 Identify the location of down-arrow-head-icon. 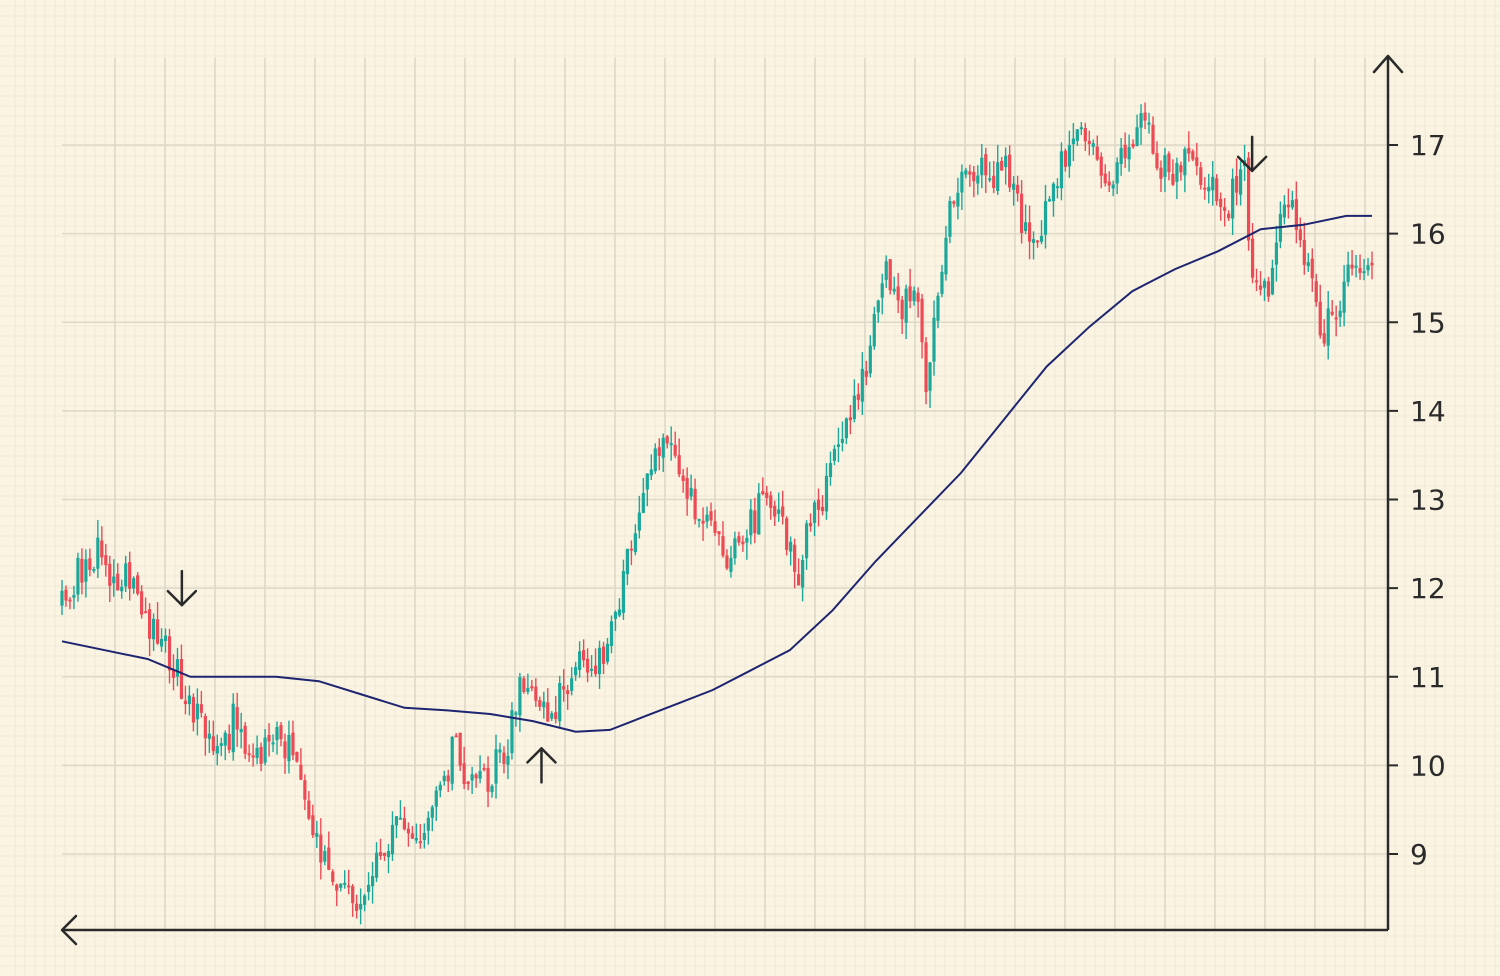
(182, 598).